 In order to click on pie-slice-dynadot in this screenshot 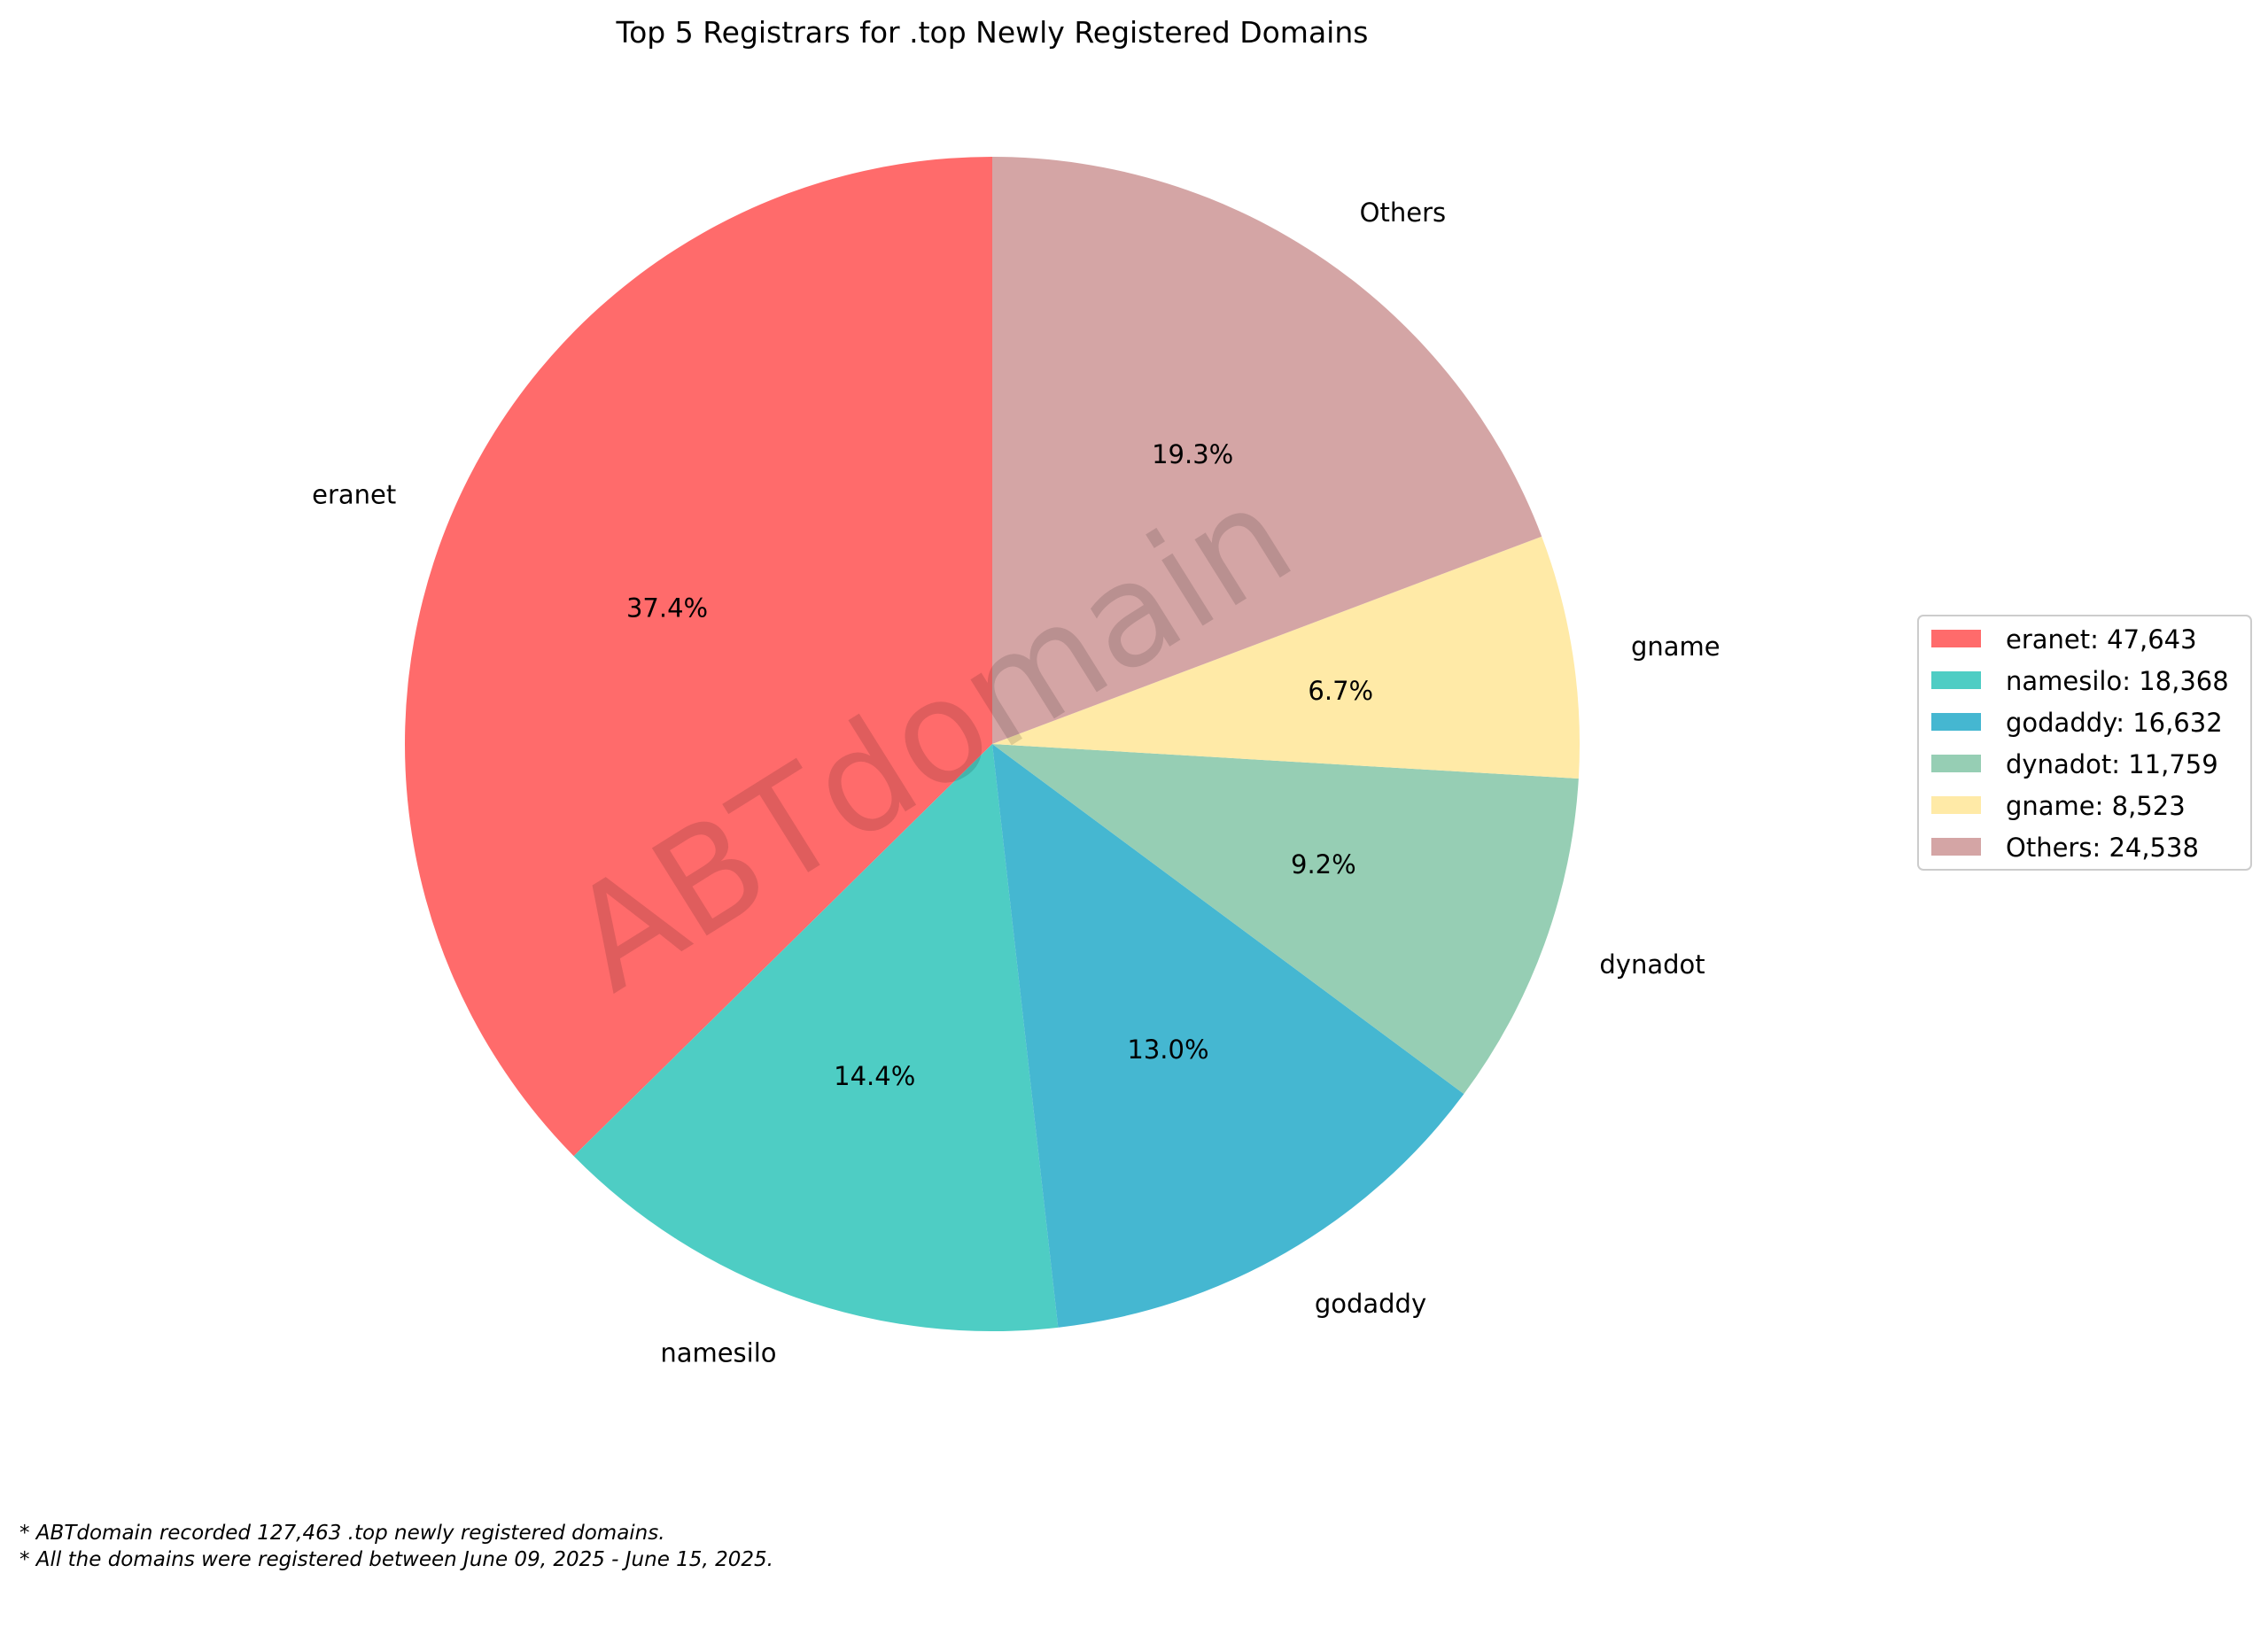, I will do `click(1285, 920)`.